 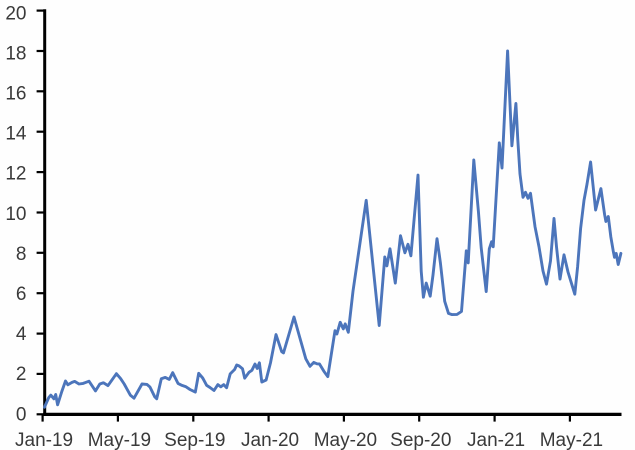 I want to click on svg-text: May-19, so click(x=119, y=440).